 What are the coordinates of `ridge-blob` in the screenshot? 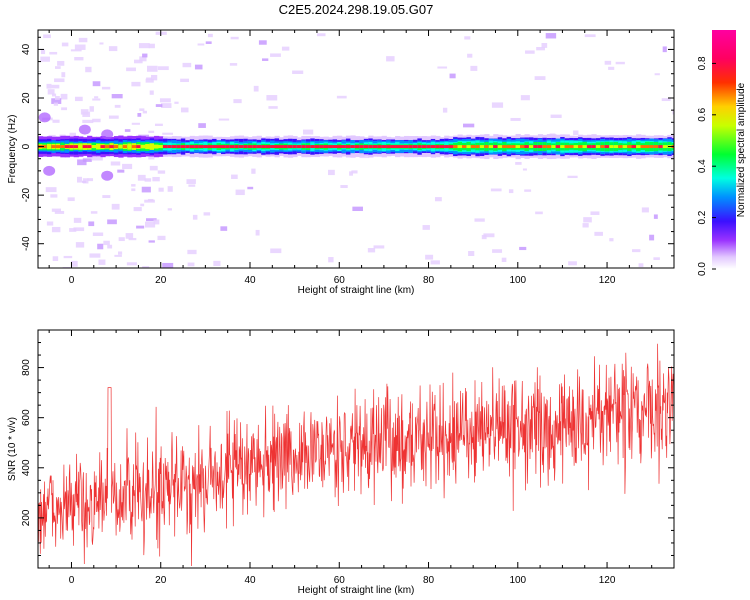 It's located at (84, 129).